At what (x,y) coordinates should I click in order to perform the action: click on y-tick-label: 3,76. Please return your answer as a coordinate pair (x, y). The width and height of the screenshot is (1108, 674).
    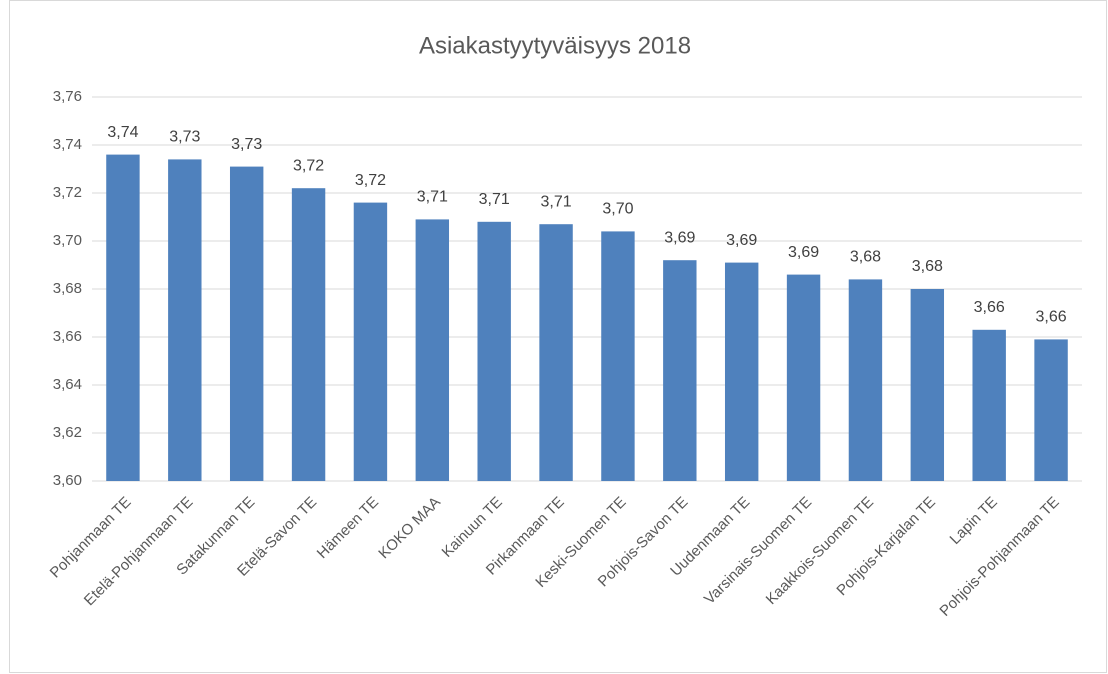
    Looking at the image, I should click on (67, 96).